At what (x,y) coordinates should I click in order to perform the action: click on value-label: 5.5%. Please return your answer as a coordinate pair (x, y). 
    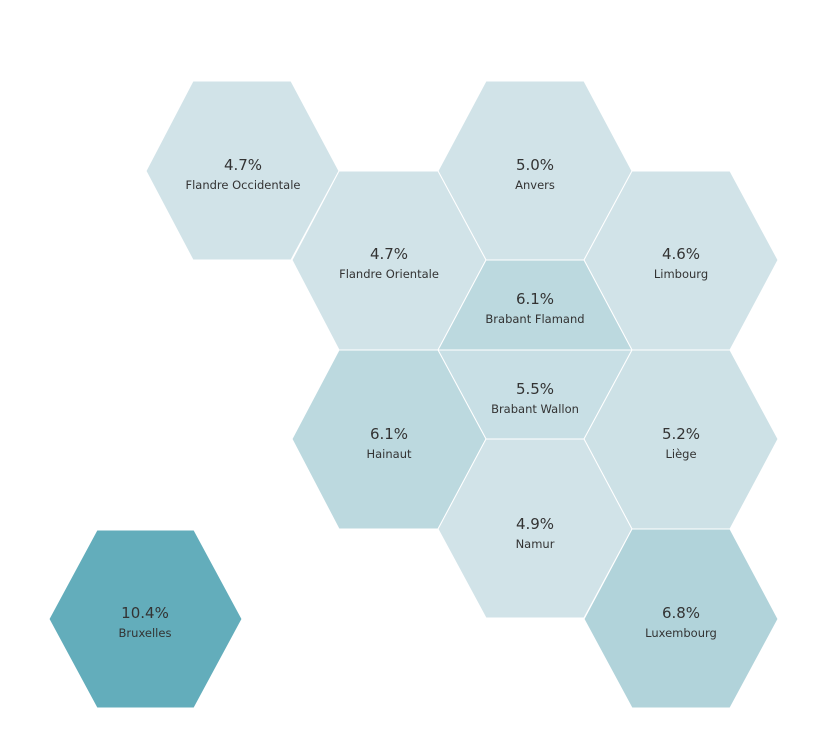
    Looking at the image, I should click on (535, 389).